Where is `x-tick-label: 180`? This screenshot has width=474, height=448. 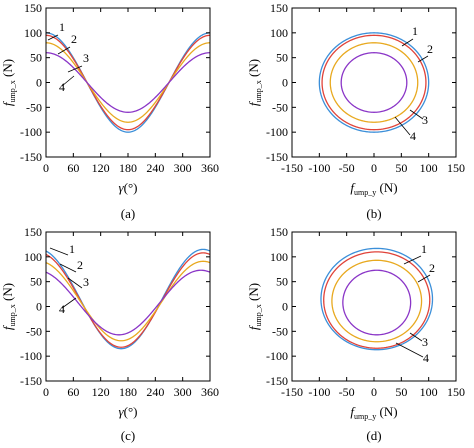 x-tick-label: 180 is located at coordinates (128, 168).